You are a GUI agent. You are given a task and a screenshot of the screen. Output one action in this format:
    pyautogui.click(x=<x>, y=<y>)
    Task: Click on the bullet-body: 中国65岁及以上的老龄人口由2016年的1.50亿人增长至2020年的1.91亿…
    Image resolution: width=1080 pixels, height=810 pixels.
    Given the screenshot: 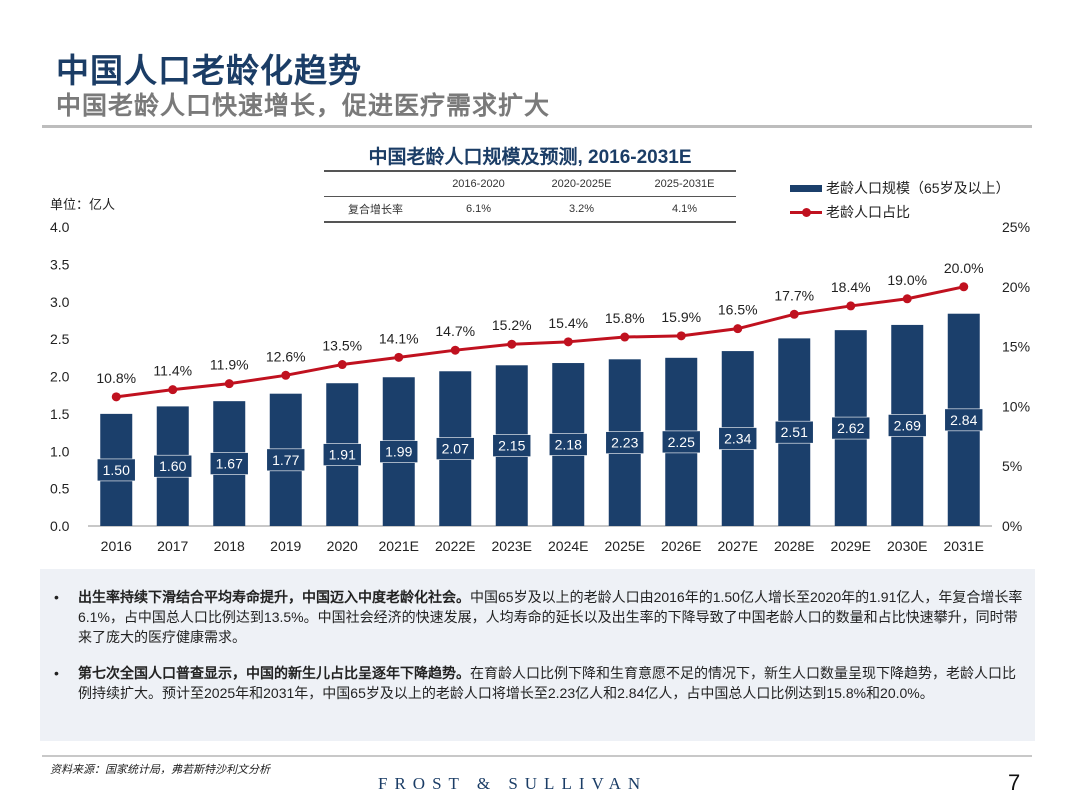 What is the action you would take?
    pyautogui.click(x=550, y=617)
    